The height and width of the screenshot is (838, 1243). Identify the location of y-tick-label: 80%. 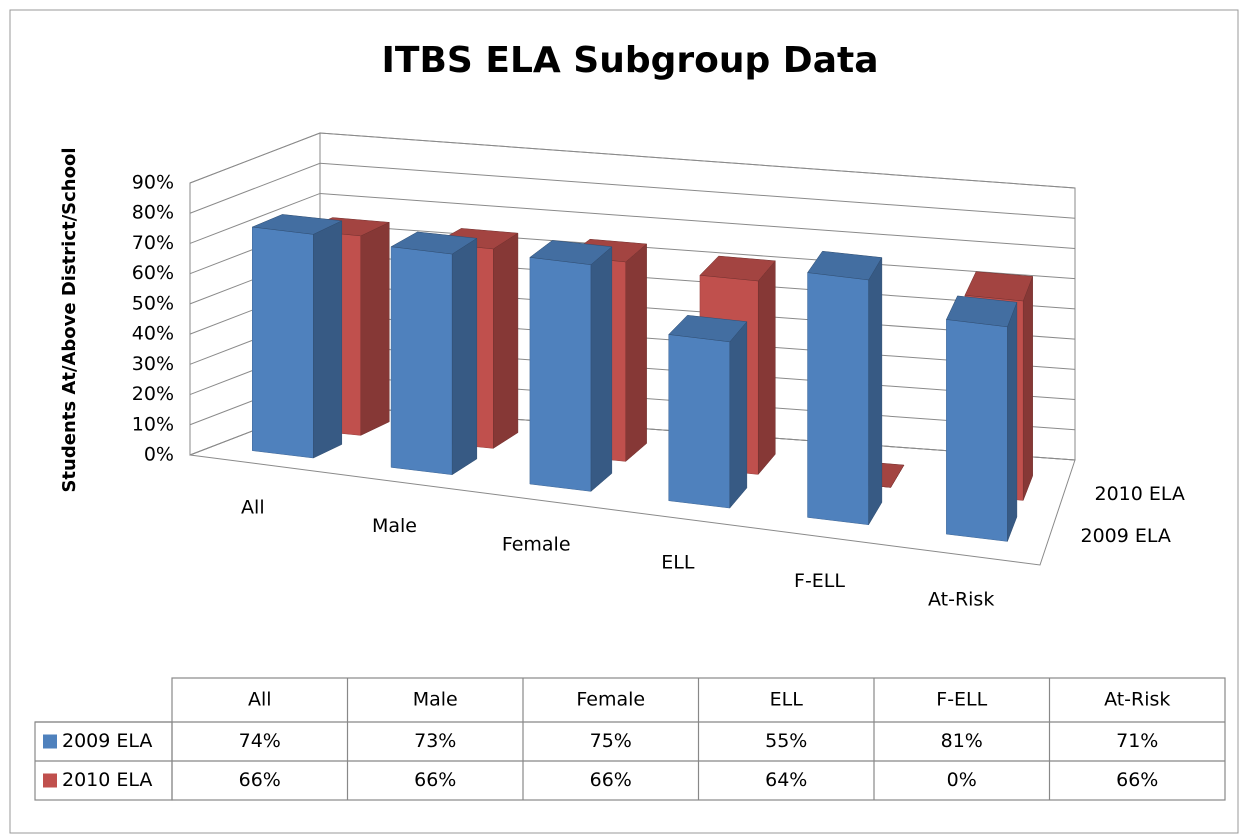
(153, 213).